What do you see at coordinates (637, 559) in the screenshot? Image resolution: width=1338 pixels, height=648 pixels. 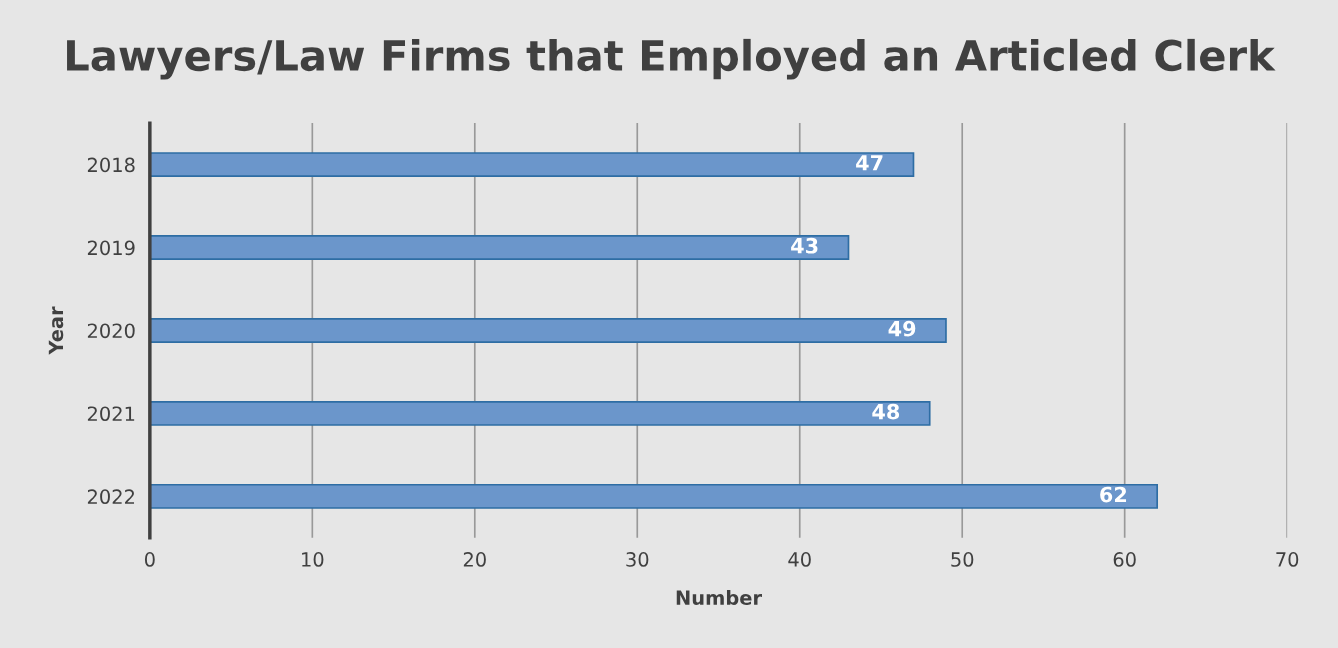 I see `x-tick-label: 30` at bounding box center [637, 559].